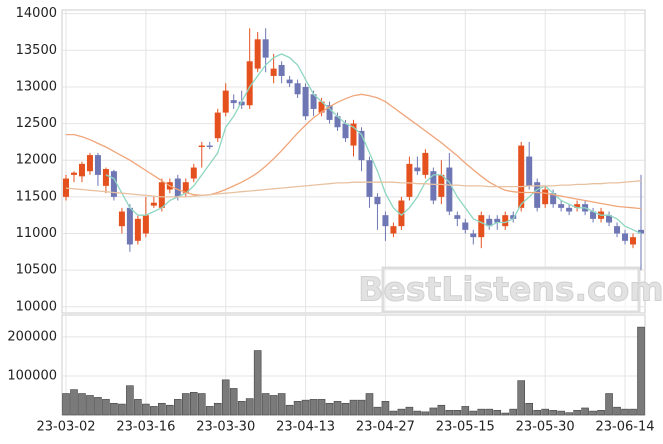 Image resolution: width=663 pixels, height=444 pixels. Describe the element at coordinates (145, 427) in the screenshot. I see `x-tick-label: 23-03-16` at that location.